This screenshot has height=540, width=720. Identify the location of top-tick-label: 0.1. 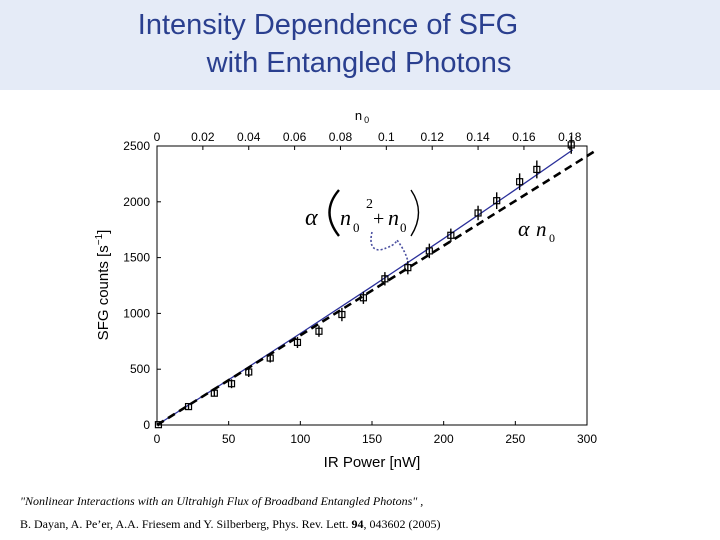
(386, 137).